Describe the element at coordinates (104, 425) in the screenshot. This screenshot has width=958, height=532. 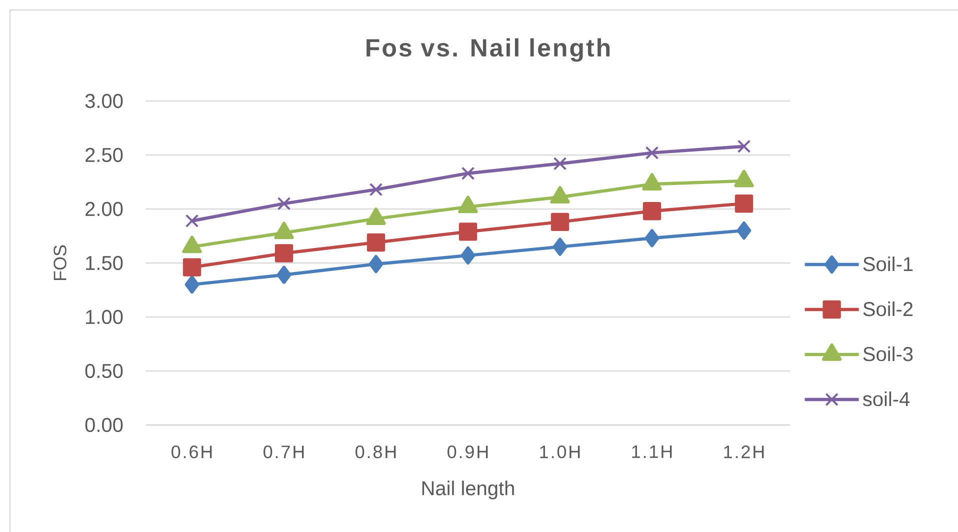
I see `y-tick-label: 0.00` at that location.